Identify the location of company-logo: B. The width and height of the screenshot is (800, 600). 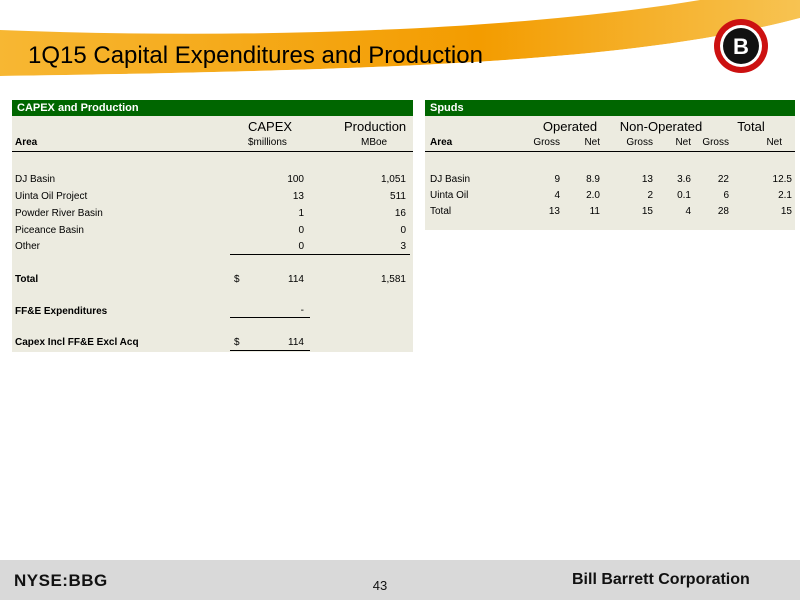
(741, 46).